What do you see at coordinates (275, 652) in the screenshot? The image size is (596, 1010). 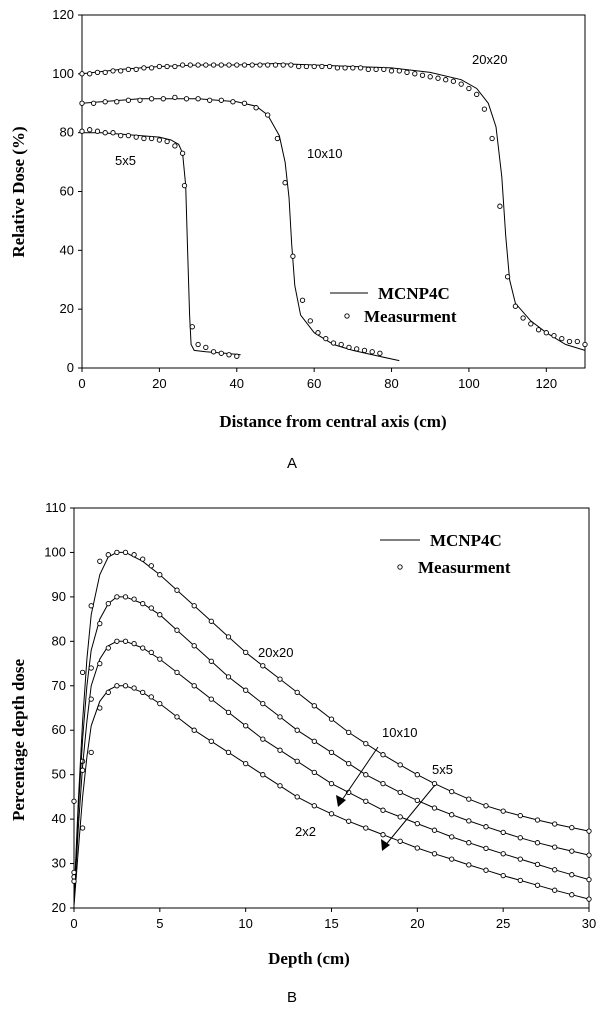 I see `panel-b-annotation-20x20: 20x20` at bounding box center [275, 652].